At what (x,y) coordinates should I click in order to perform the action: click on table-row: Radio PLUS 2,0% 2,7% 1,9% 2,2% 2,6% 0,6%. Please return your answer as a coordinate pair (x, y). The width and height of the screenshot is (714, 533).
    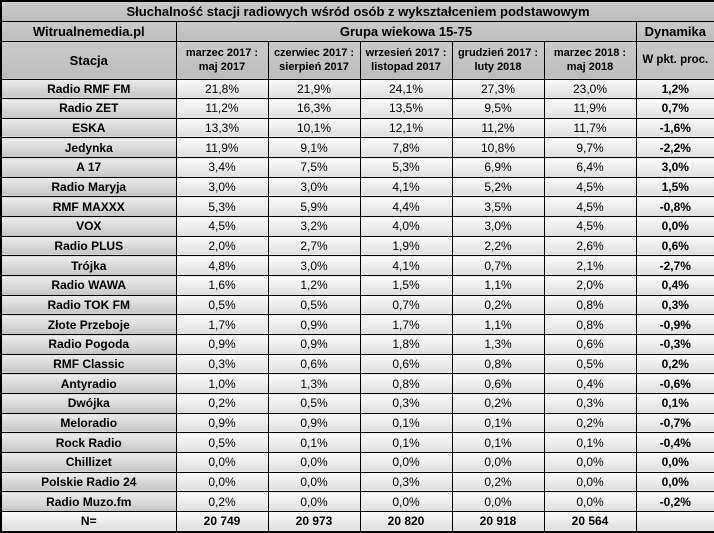
    Looking at the image, I should click on (357, 246).